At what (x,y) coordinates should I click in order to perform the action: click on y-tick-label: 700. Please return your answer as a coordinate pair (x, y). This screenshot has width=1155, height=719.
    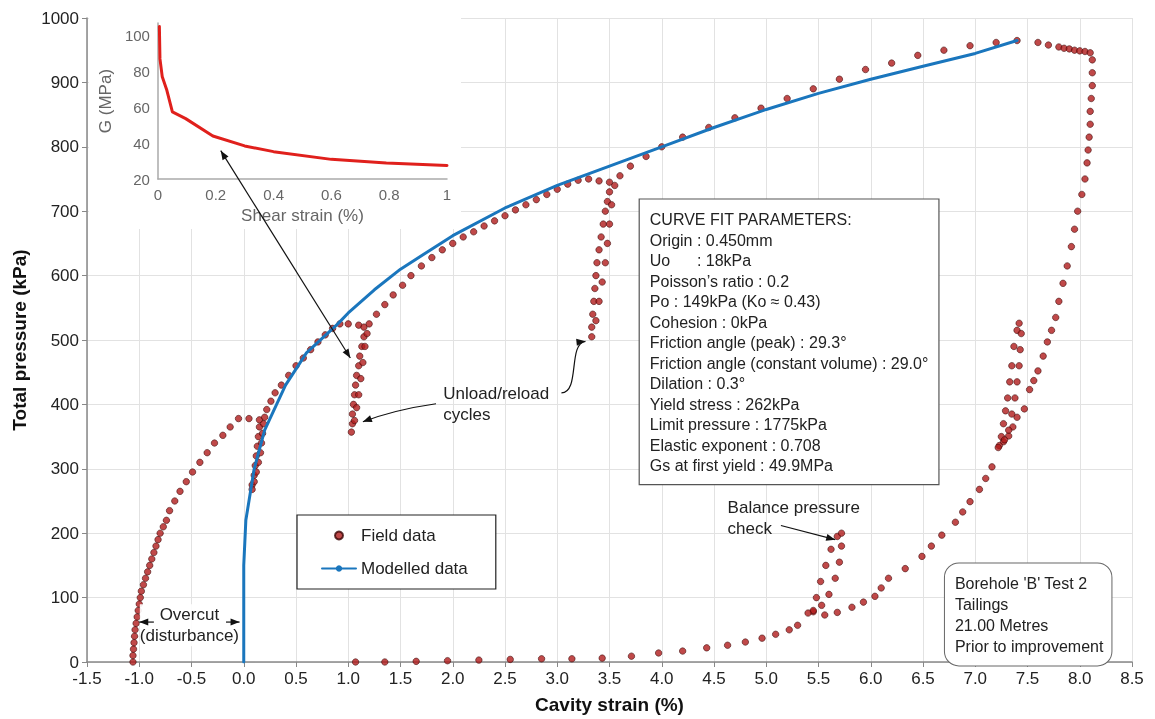
    Looking at the image, I should click on (64, 211).